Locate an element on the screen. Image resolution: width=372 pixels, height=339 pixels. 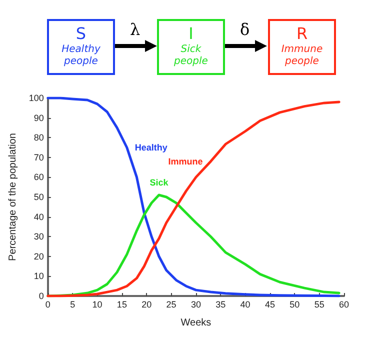
x-tick-label: 40 is located at coordinates (245, 305).